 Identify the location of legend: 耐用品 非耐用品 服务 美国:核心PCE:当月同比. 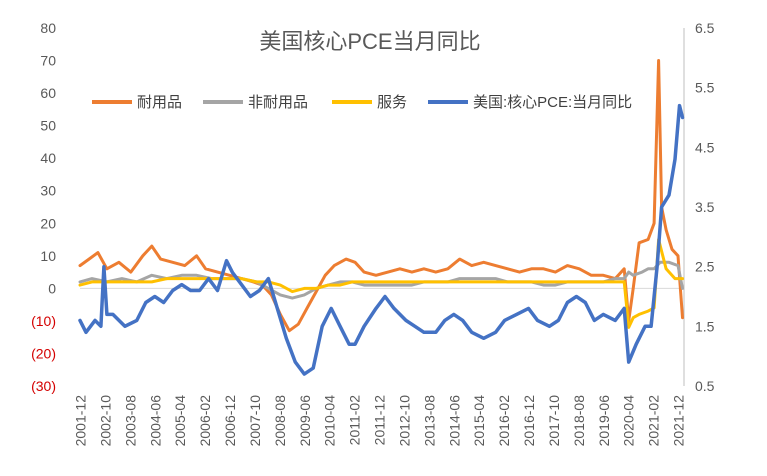
(362, 102).